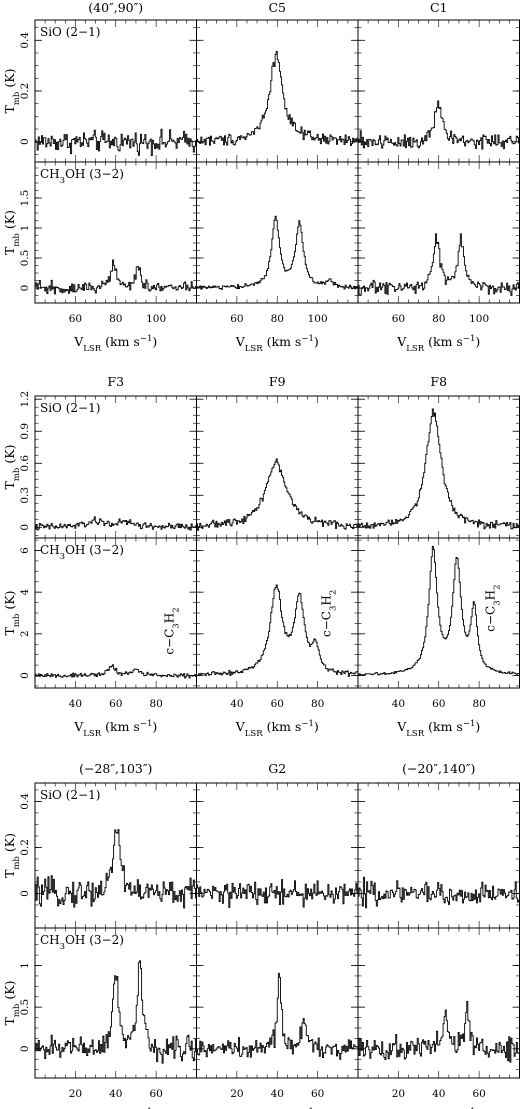 Image resolution: width=520 pixels, height=1109 pixels. I want to click on y-tick-label: 0.6, so click(25, 463).